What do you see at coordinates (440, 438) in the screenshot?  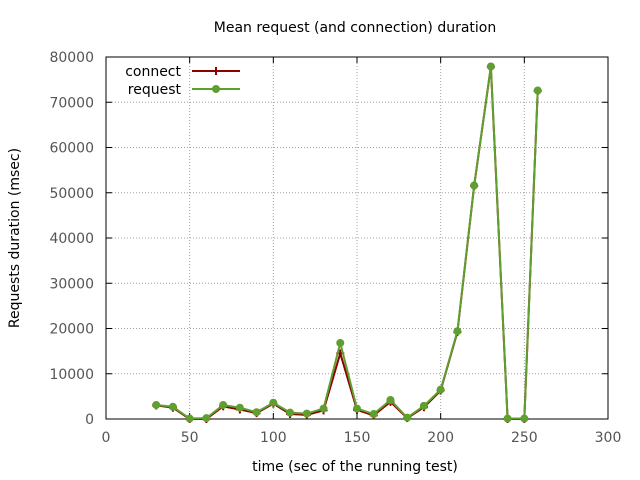 I see `x-tick-label: 200` at bounding box center [440, 438].